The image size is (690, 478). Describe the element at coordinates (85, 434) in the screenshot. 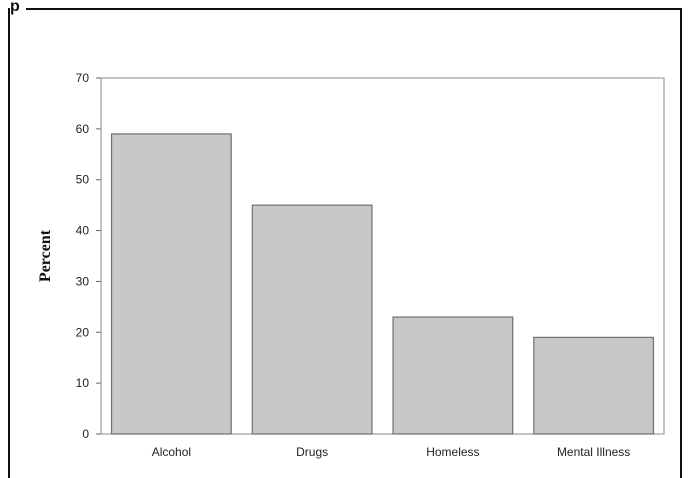

I see `y-tick-label: 0` at that location.